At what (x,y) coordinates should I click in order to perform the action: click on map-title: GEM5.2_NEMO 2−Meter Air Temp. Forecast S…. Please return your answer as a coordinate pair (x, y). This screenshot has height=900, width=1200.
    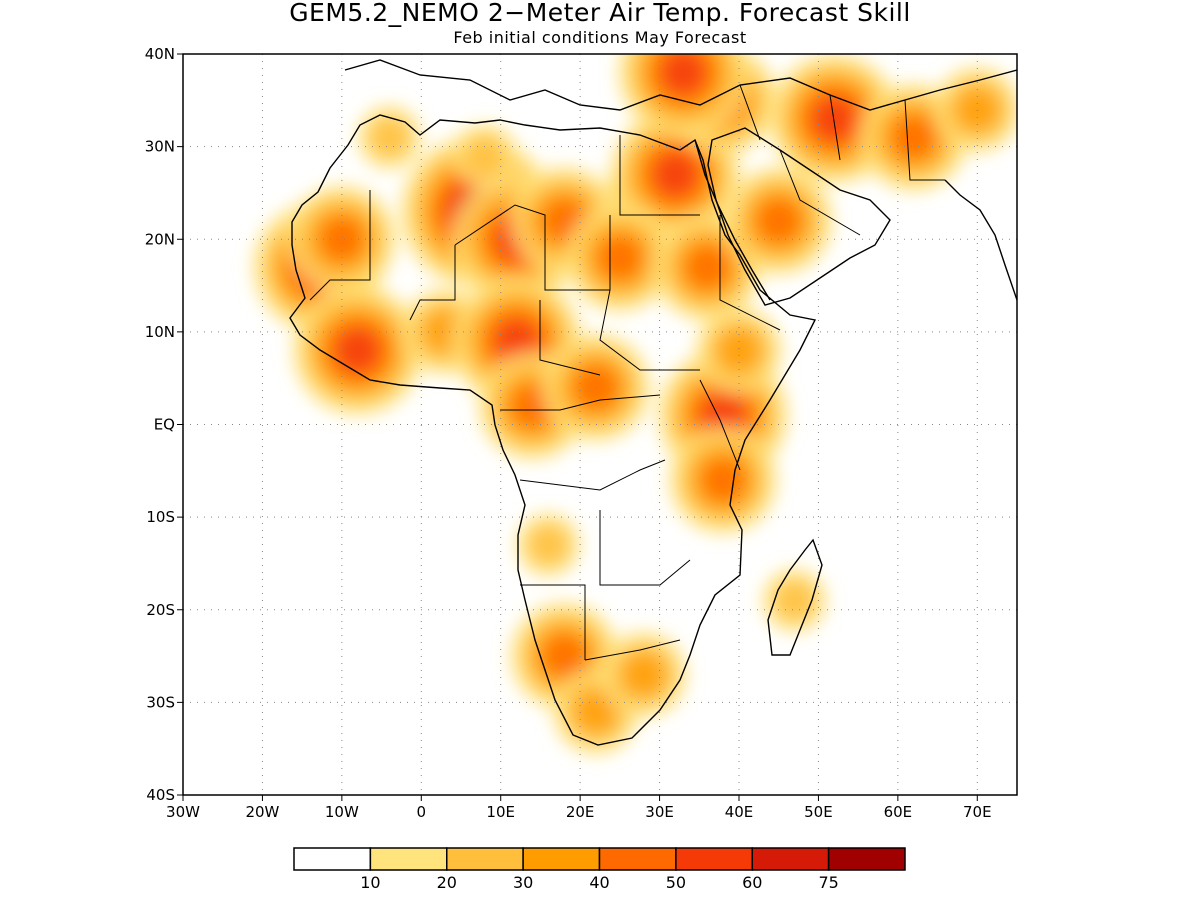
    Looking at the image, I should click on (600, 13).